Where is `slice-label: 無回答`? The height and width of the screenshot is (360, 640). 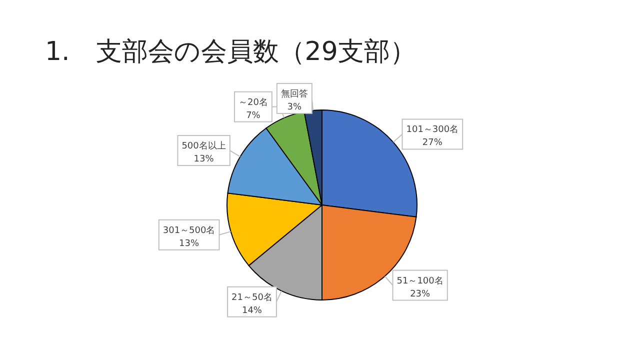
slice-label: 無回答 is located at coordinates (294, 94).